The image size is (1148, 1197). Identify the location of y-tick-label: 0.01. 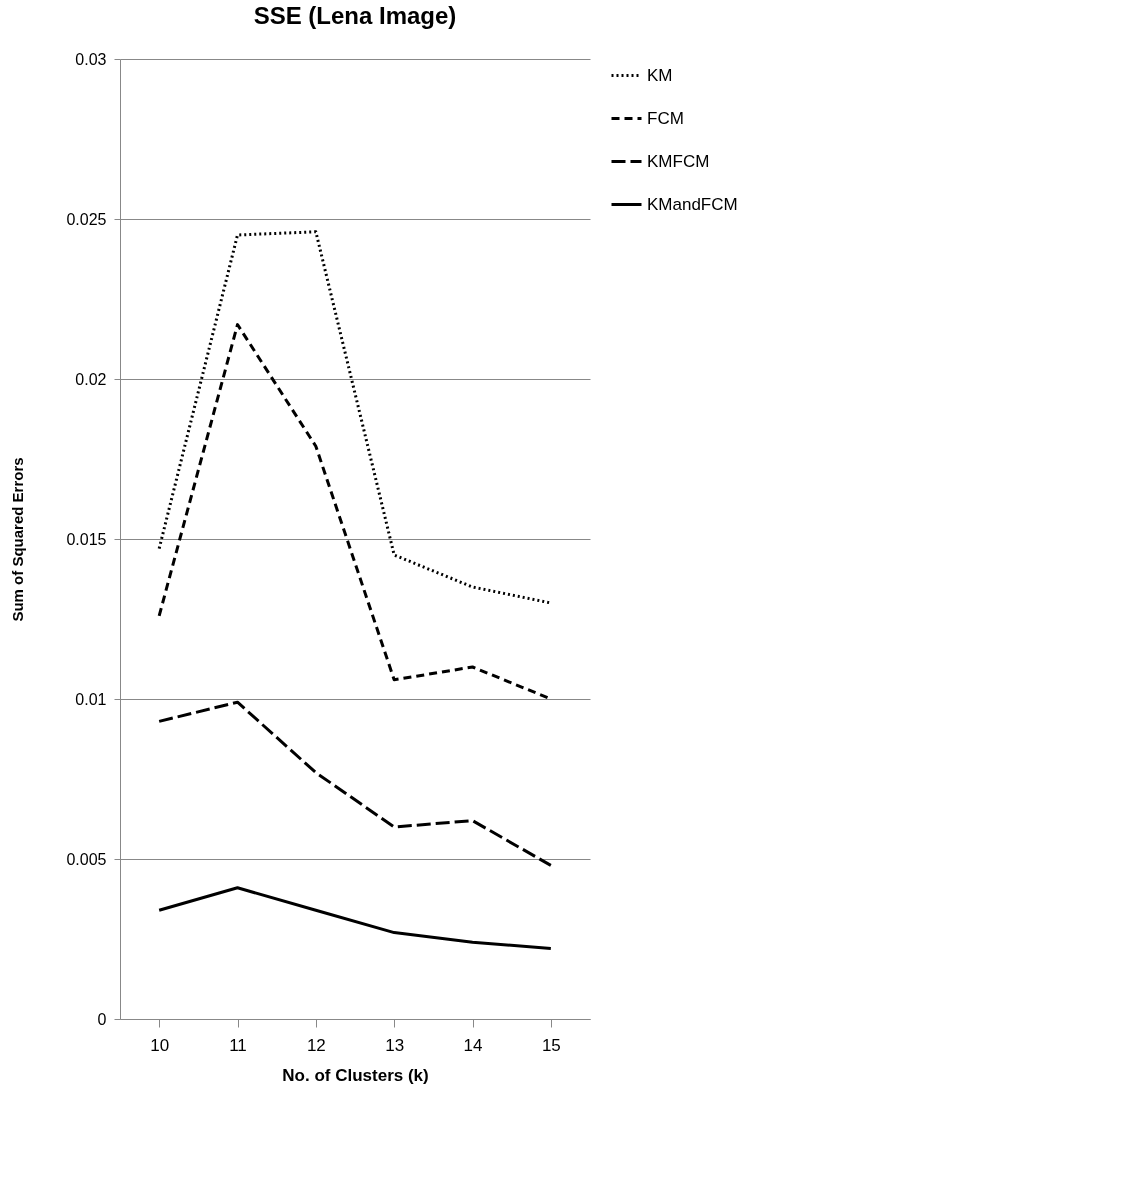
(91, 699).